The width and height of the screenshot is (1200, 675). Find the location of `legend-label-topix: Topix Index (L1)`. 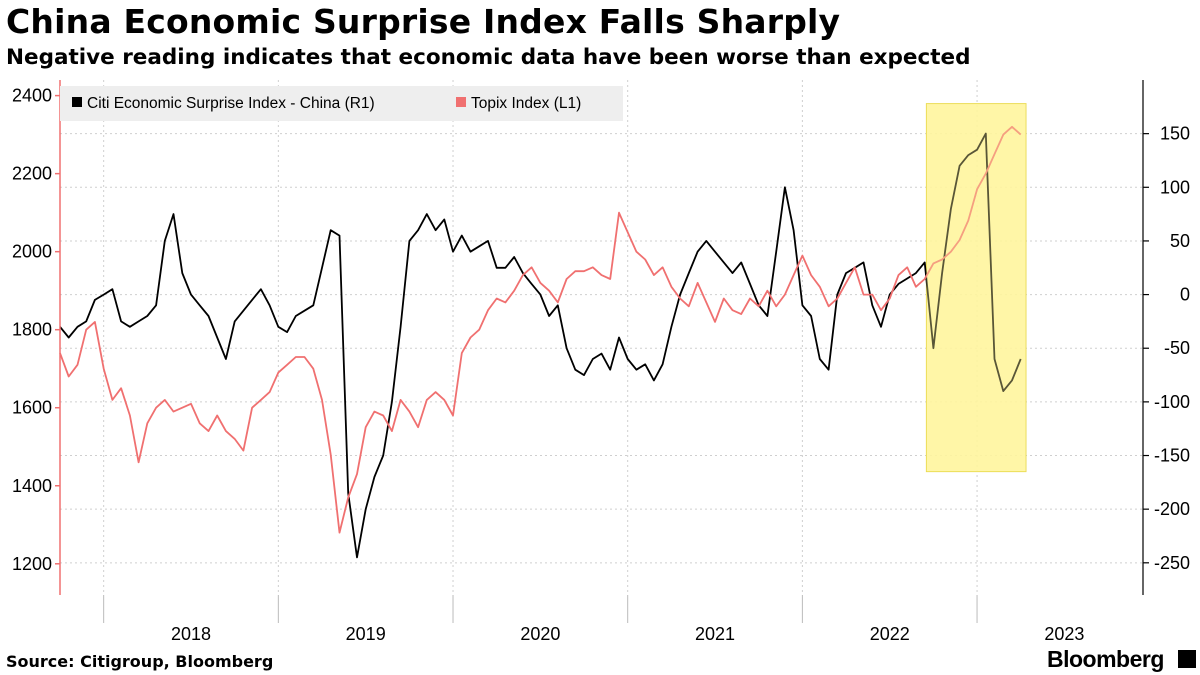

legend-label-topix: Topix Index (L1) is located at coordinates (526, 103).